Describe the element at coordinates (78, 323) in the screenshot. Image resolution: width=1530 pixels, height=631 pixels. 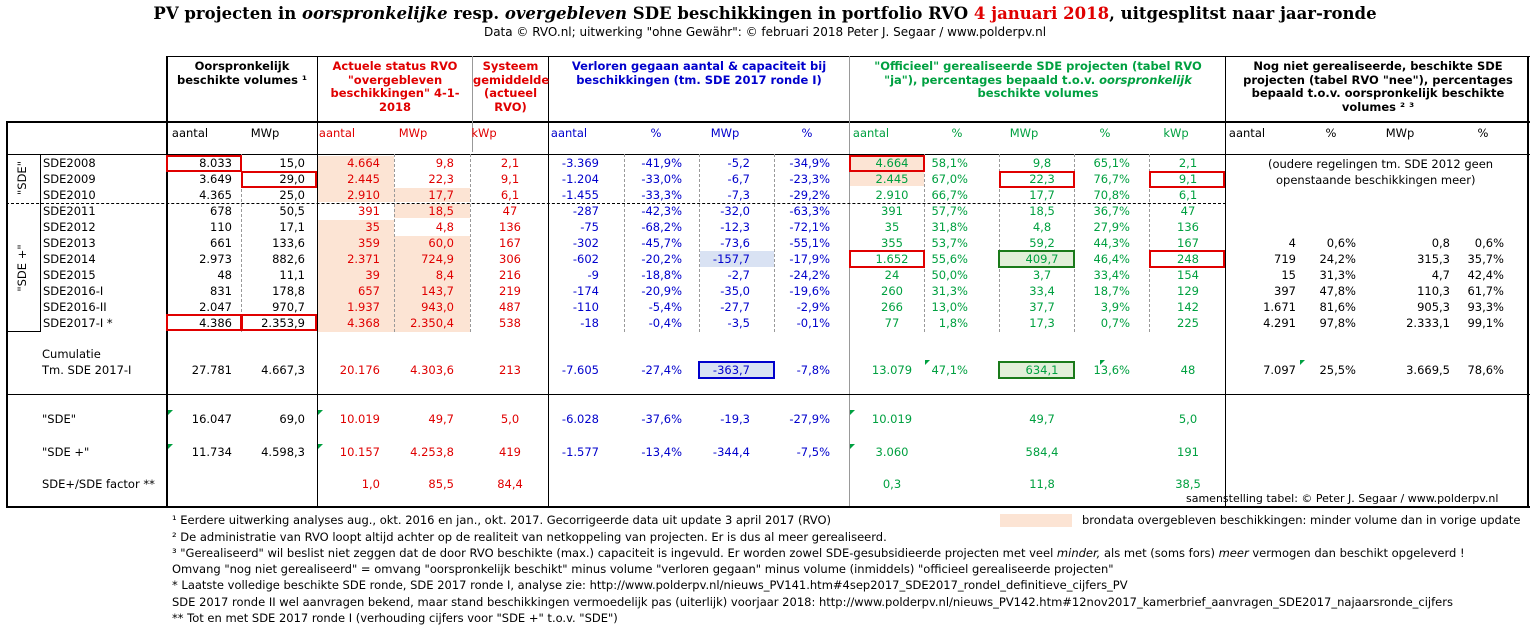
I see `row-label: SDE2017-I *` at that location.